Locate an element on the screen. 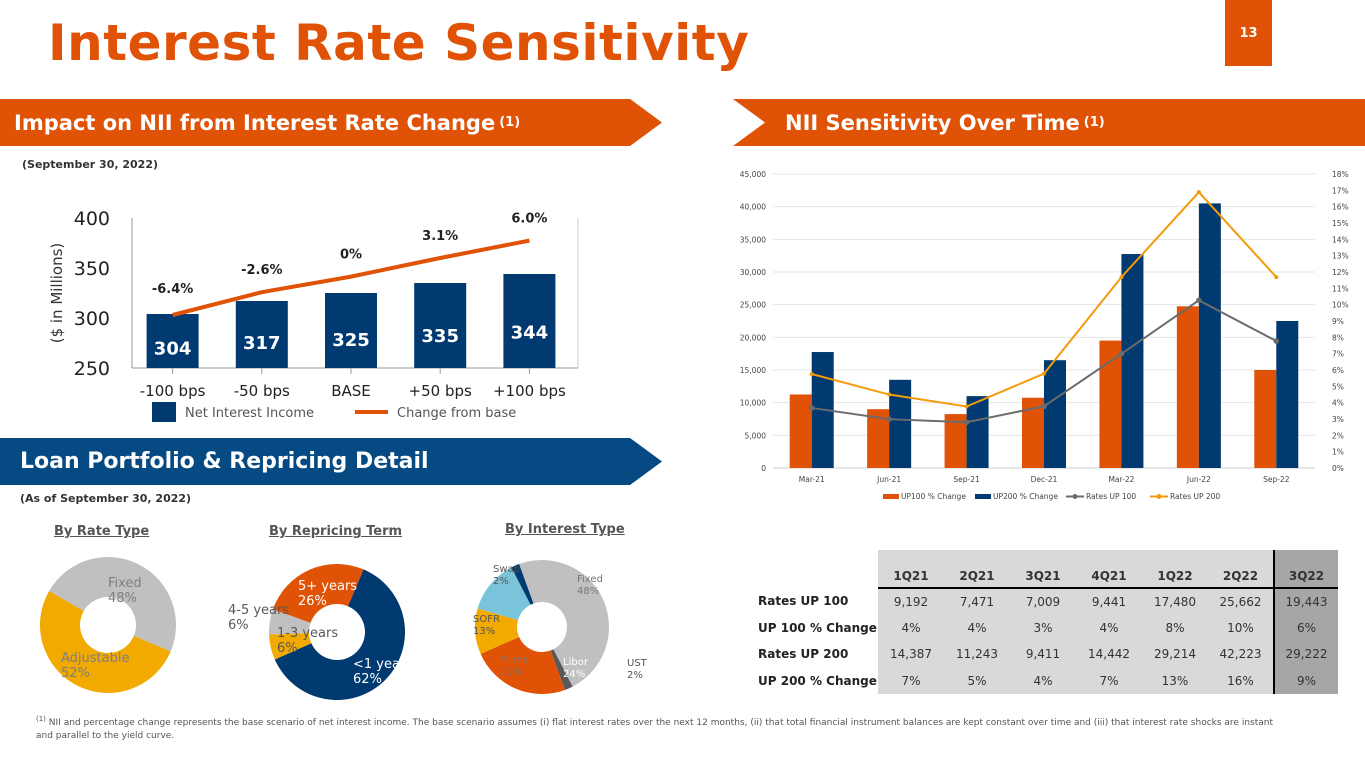 This screenshot has height=768, width=1365. x-tick-label: Mar-22 is located at coordinates (1121, 479).